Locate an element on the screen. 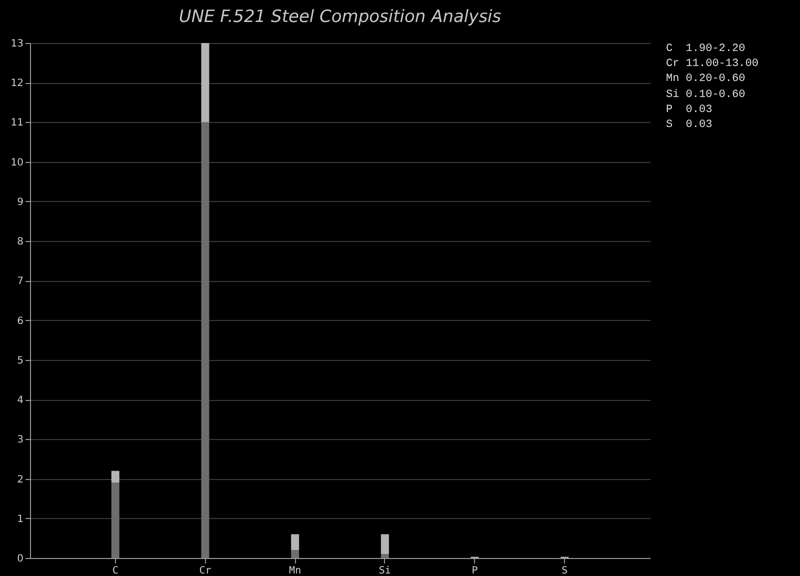 The height and width of the screenshot is (576, 800). y-tick-label: 0 is located at coordinates (20, 559).